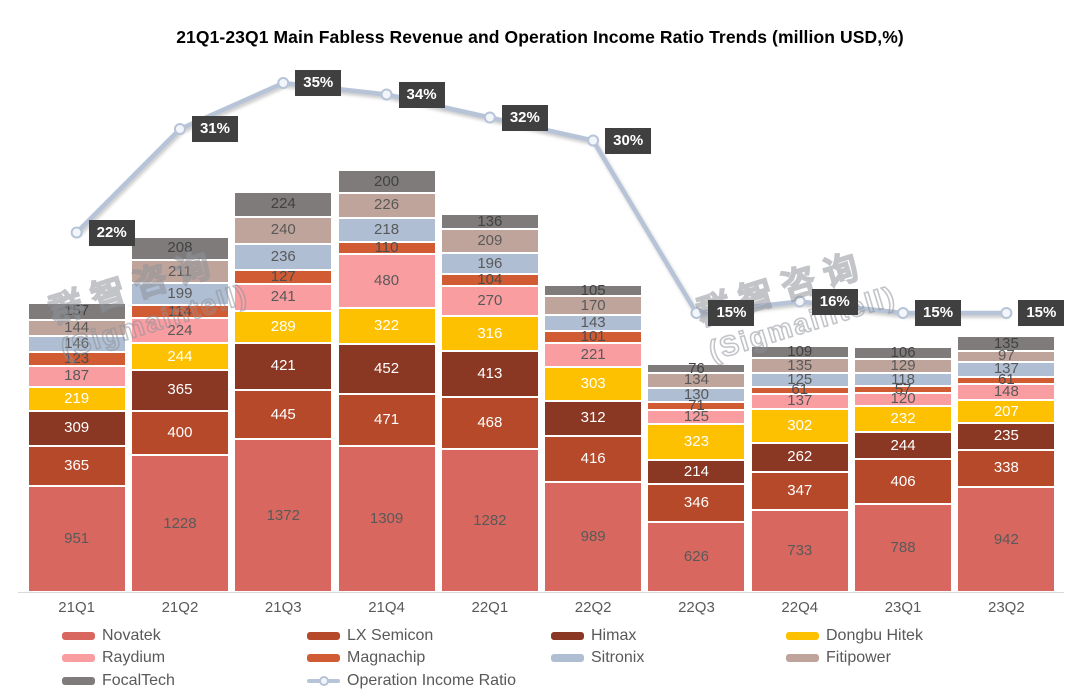  I want to click on bar-value-label: 104, so click(490, 280).